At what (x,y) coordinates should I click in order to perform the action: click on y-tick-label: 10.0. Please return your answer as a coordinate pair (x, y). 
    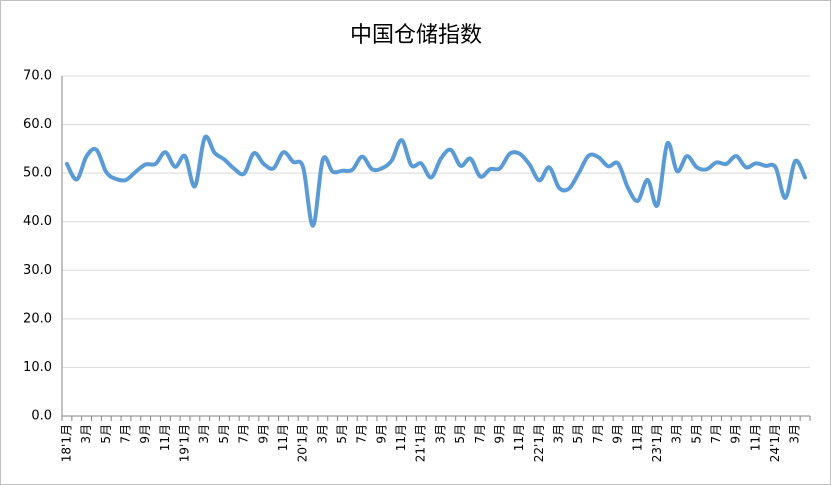
    Looking at the image, I should click on (37, 367).